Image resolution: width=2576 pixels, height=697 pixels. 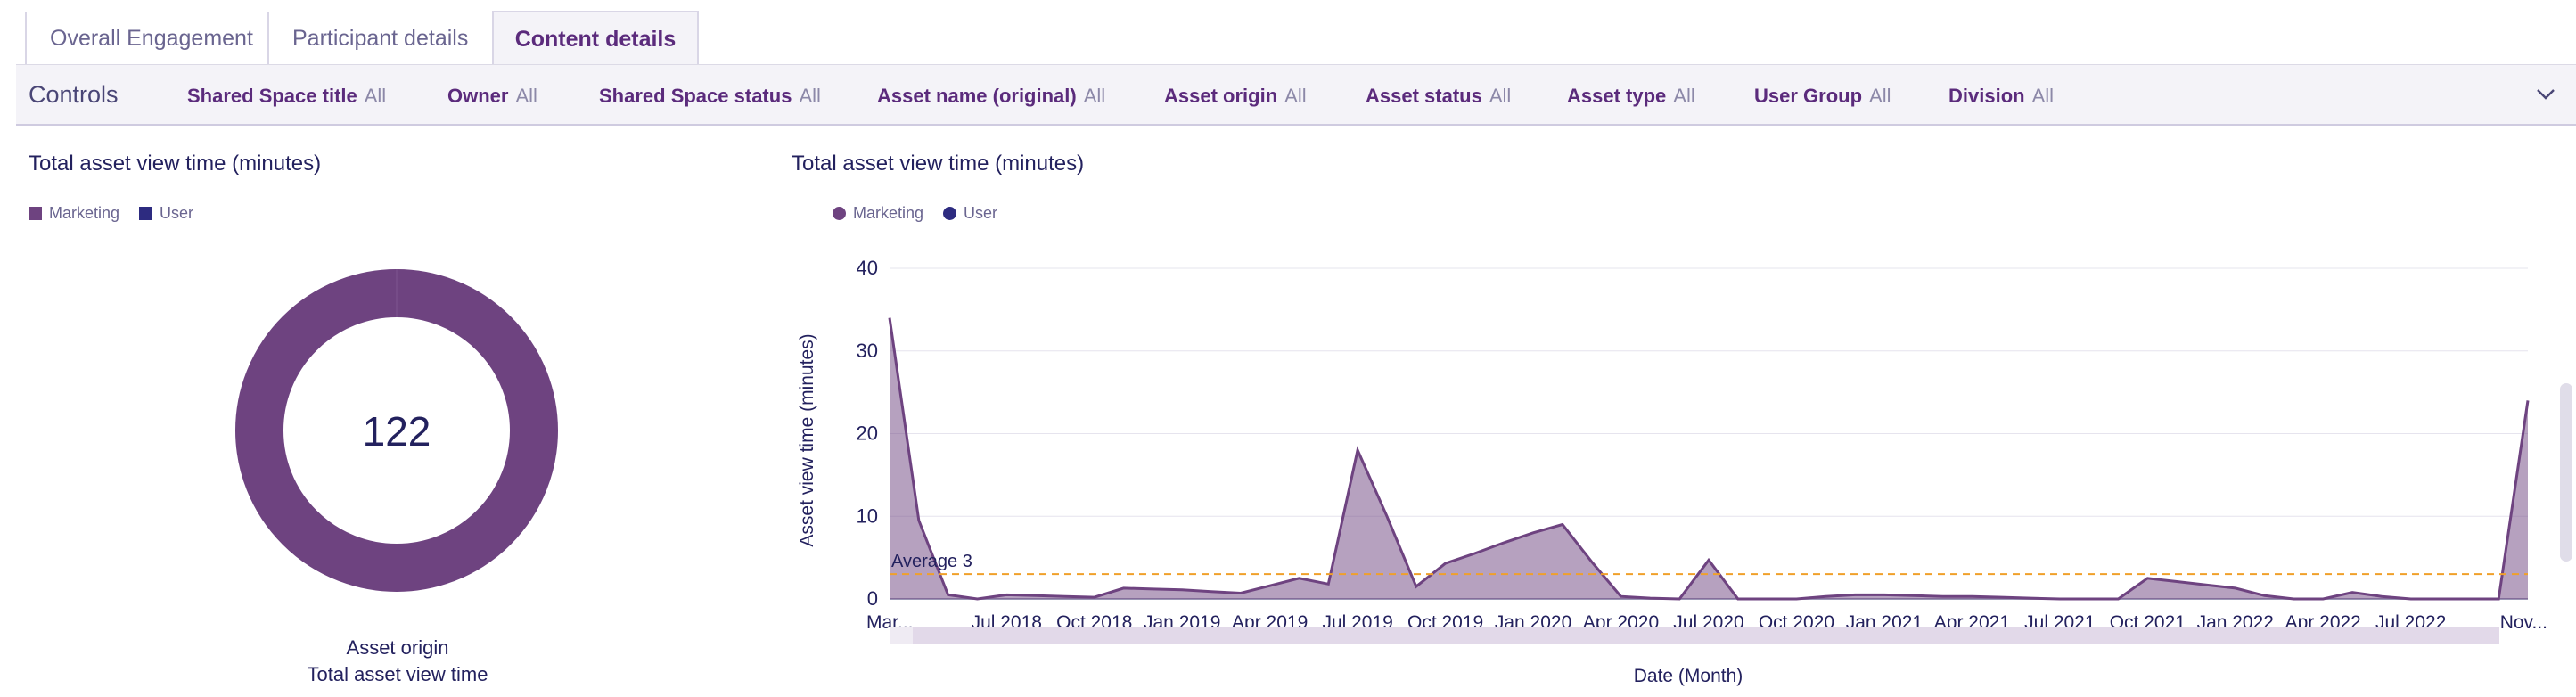 I want to click on x-range-scrollbar, so click(x=1706, y=636).